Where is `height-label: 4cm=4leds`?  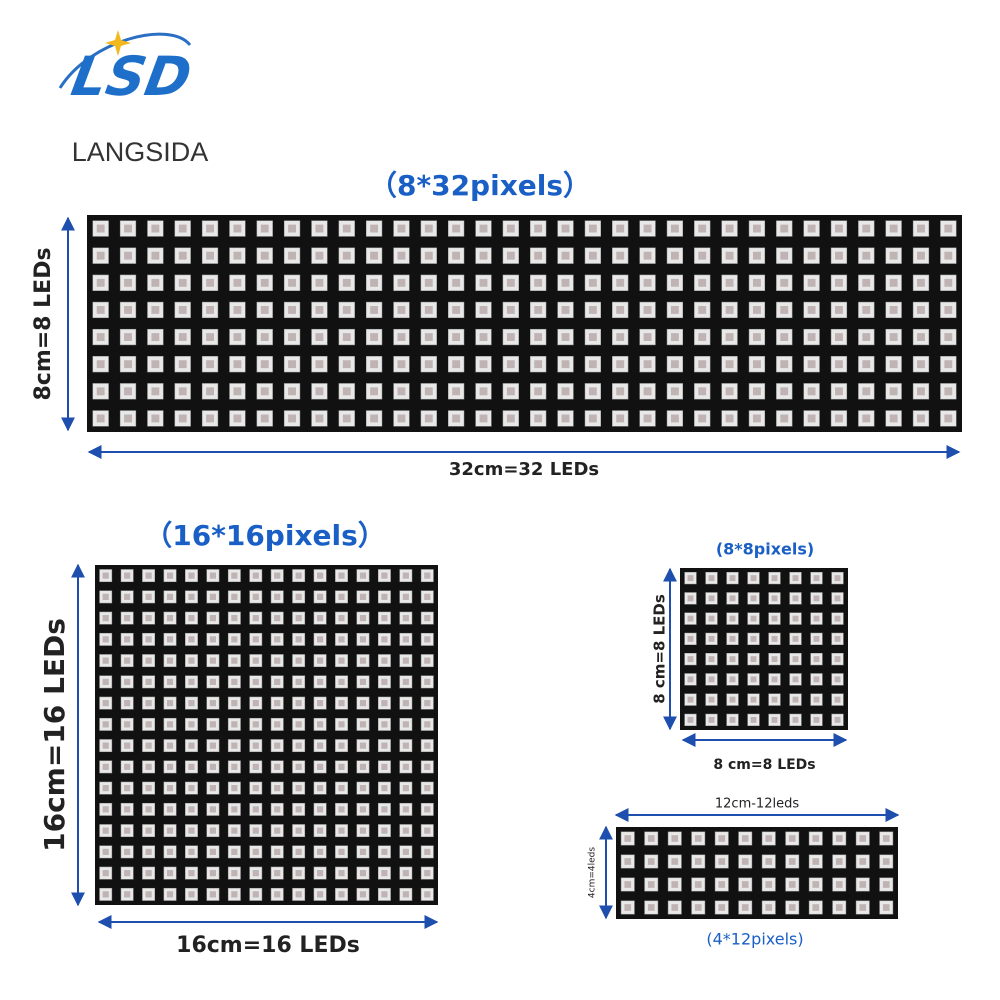 height-label: 4cm=4leds is located at coordinates (593, 872).